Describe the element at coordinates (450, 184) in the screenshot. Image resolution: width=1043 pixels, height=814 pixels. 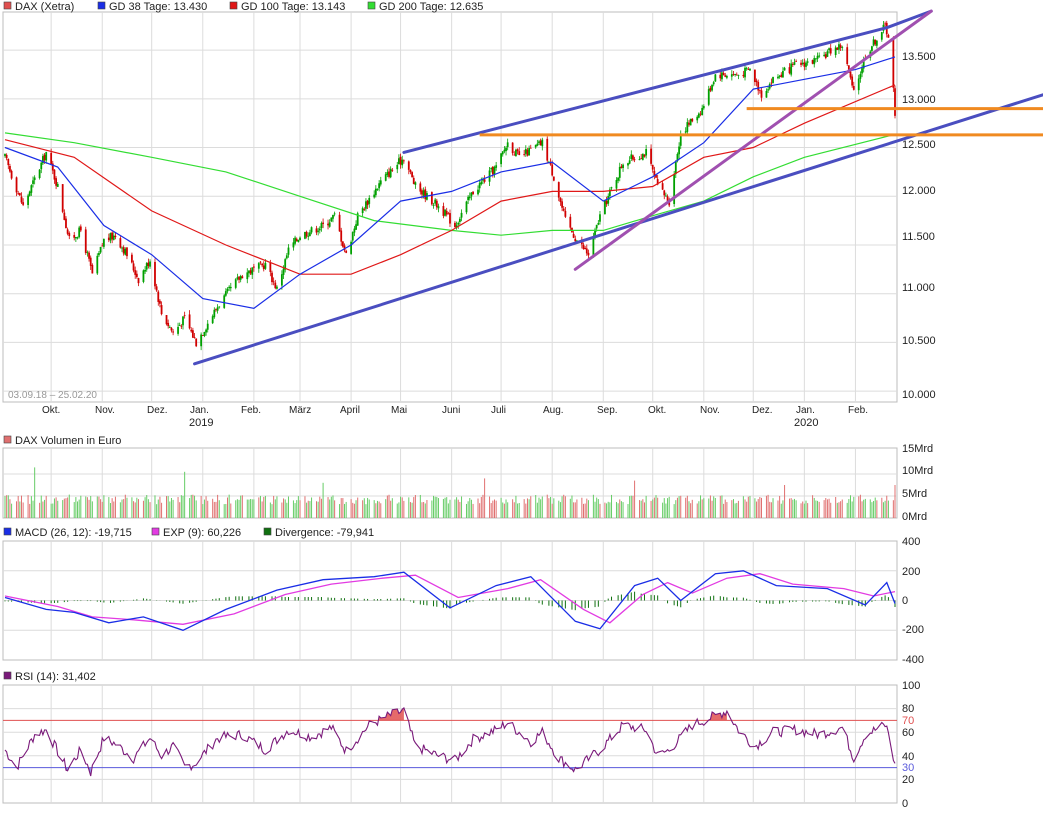
I see `gd200-line` at that location.